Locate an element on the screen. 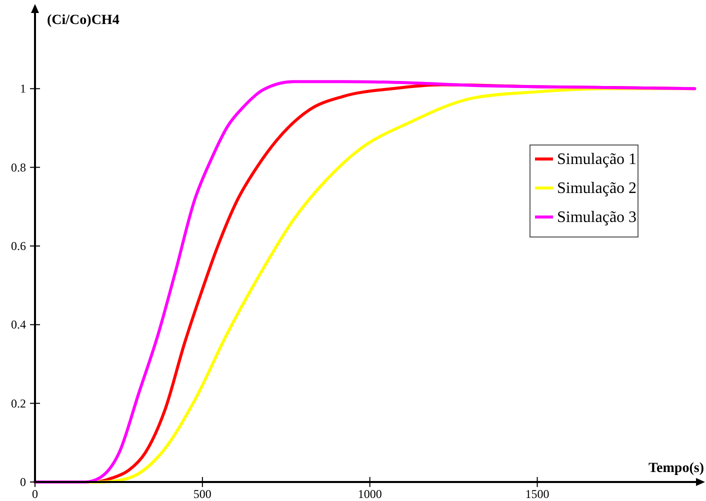 This screenshot has height=501, width=706. y-tick-label: 1 is located at coordinates (23, 89).